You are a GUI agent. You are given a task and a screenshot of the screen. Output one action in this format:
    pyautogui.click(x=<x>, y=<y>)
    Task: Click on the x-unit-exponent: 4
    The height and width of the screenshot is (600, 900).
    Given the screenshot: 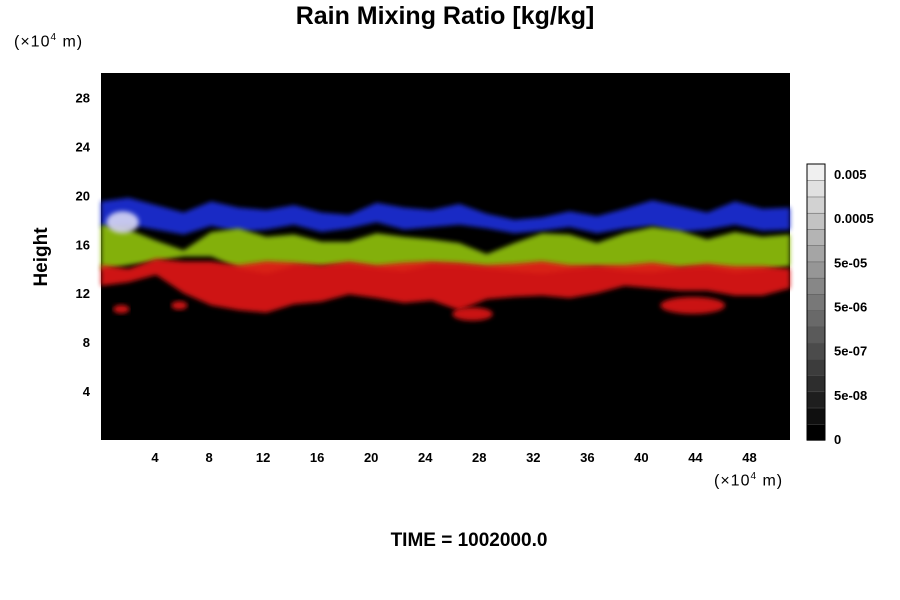 What is the action you would take?
    pyautogui.click(x=754, y=476)
    